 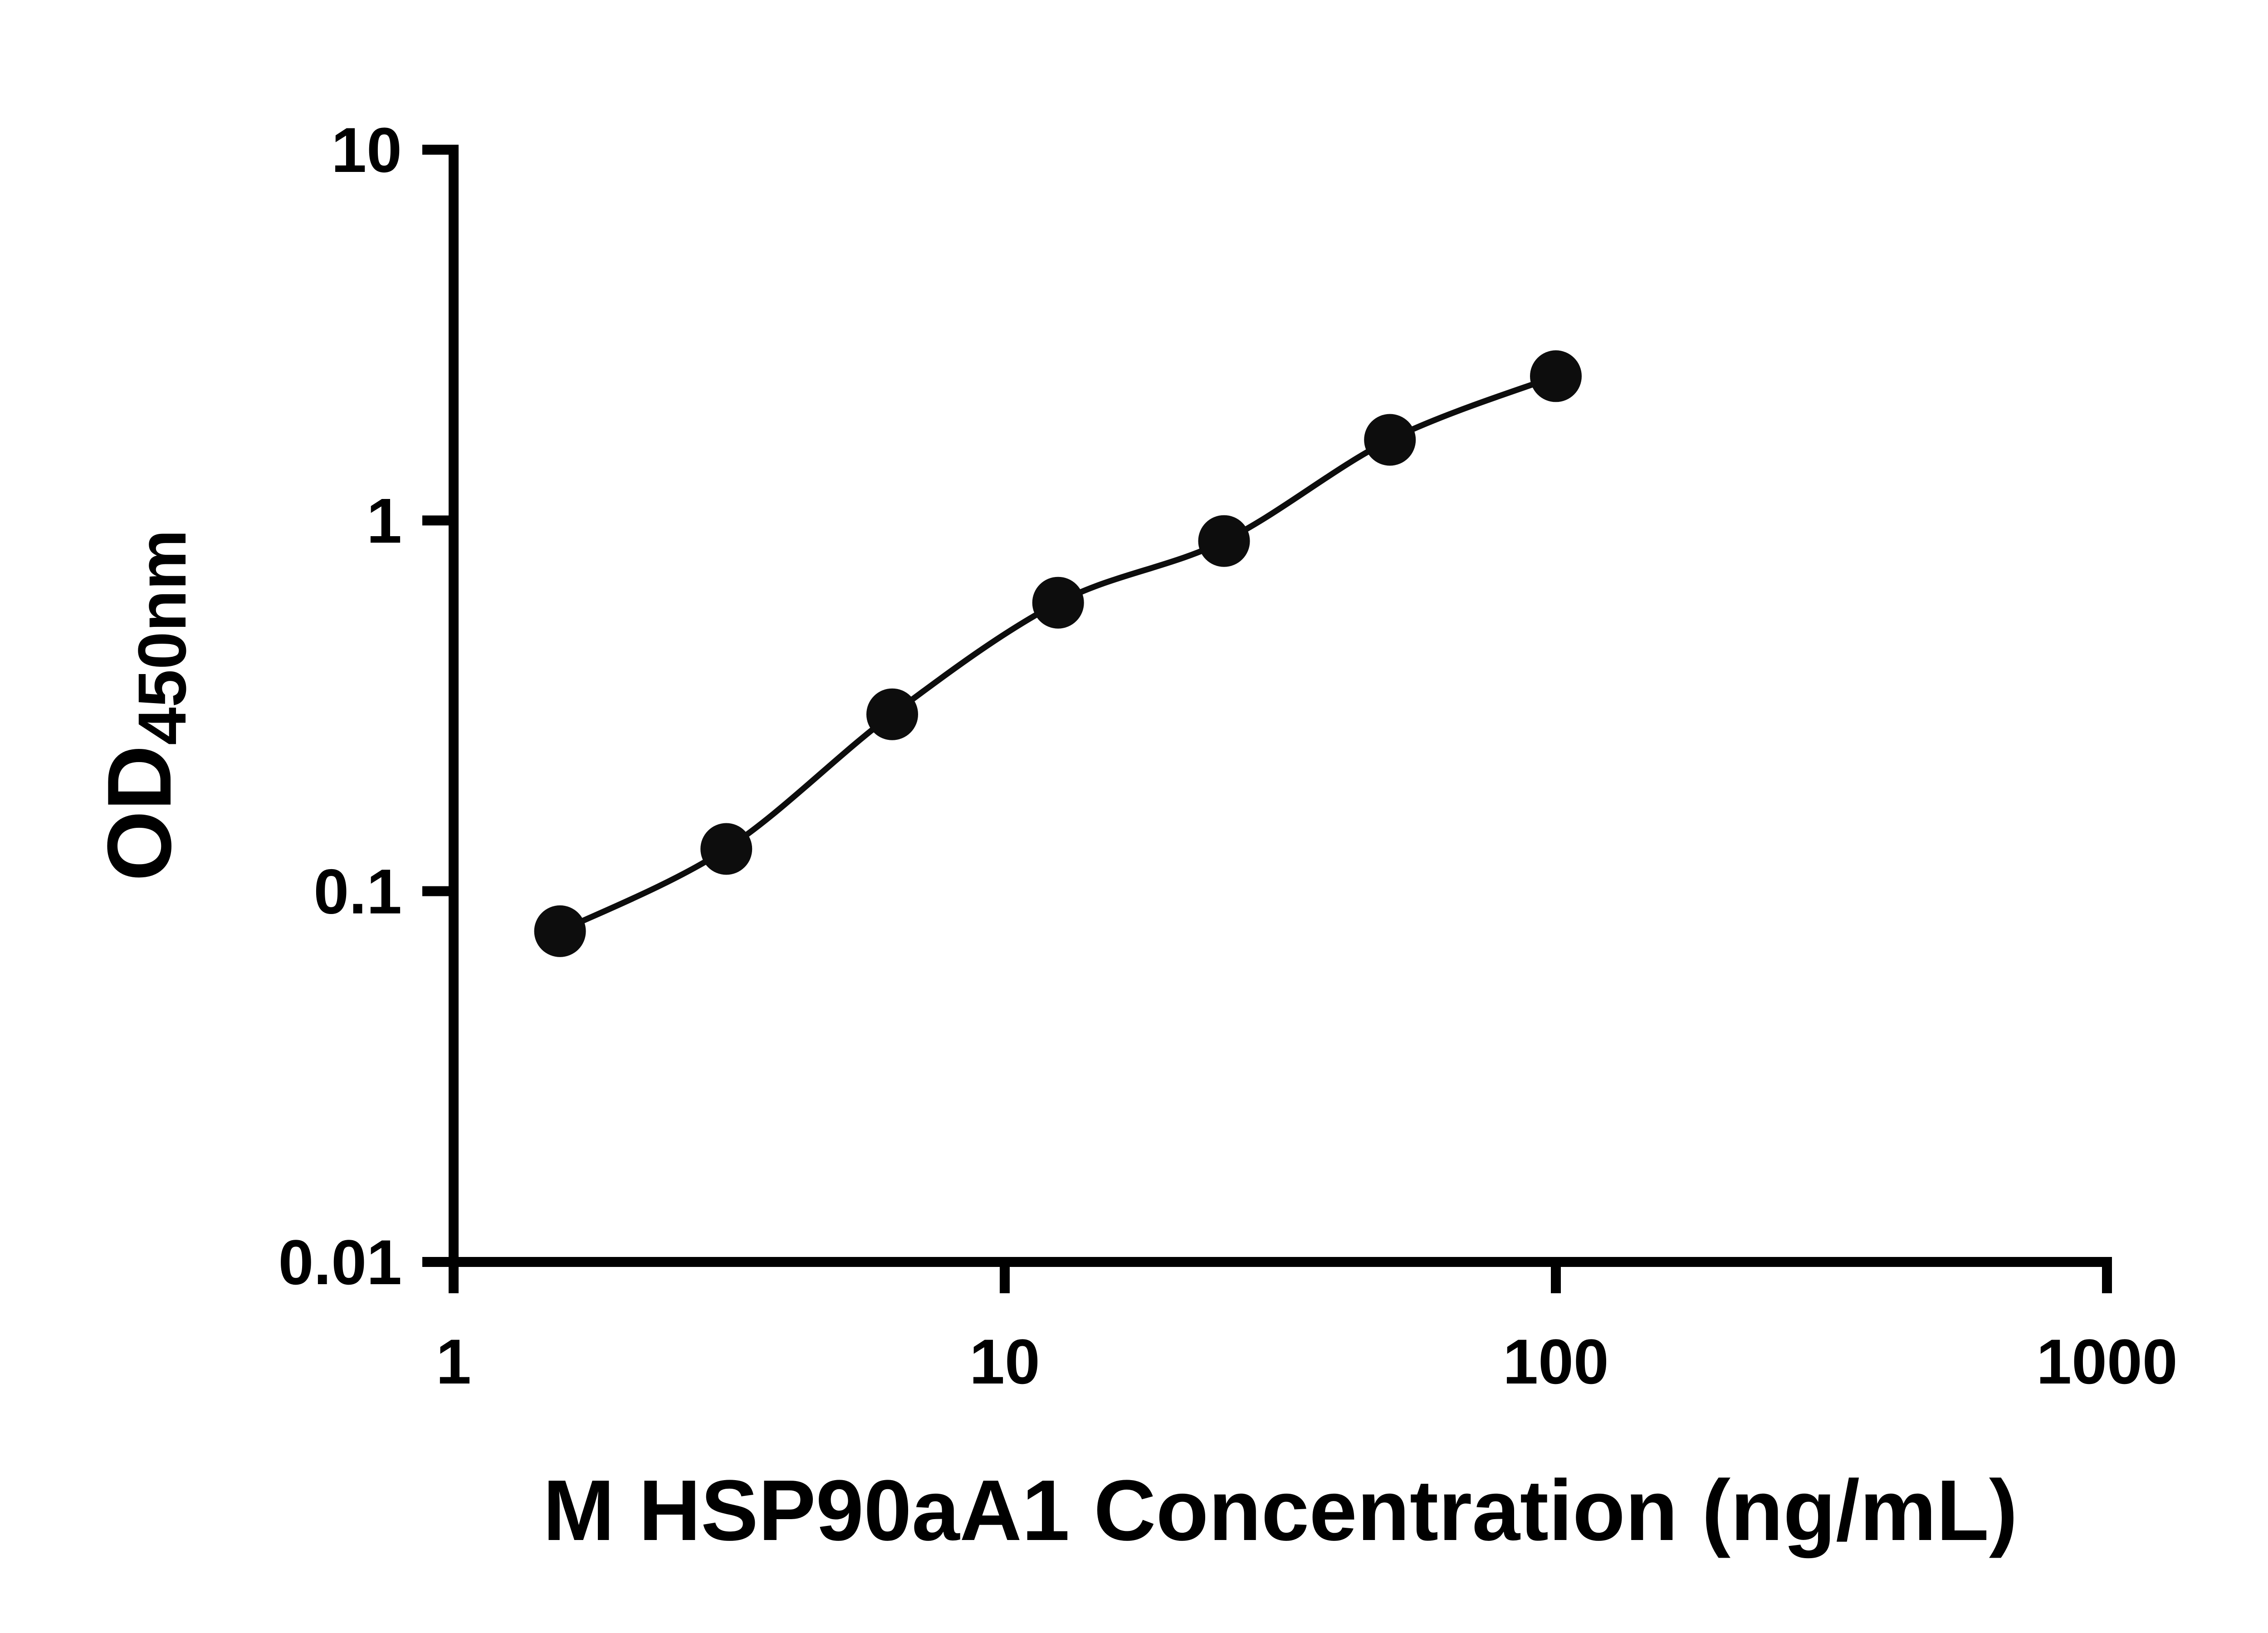 I want to click on x-tick-label: 1000, so click(x=2107, y=1361).